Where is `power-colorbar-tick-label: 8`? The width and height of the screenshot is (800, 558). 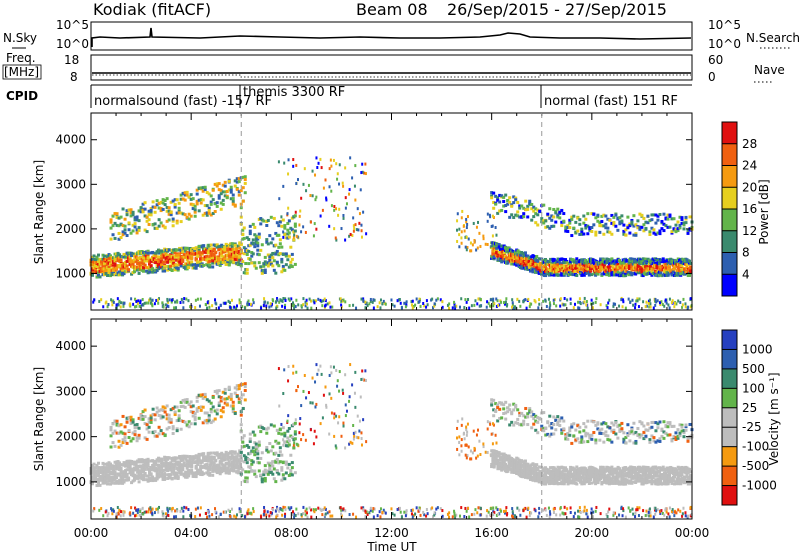 power-colorbar-tick-label: 8 is located at coordinates (746, 253).